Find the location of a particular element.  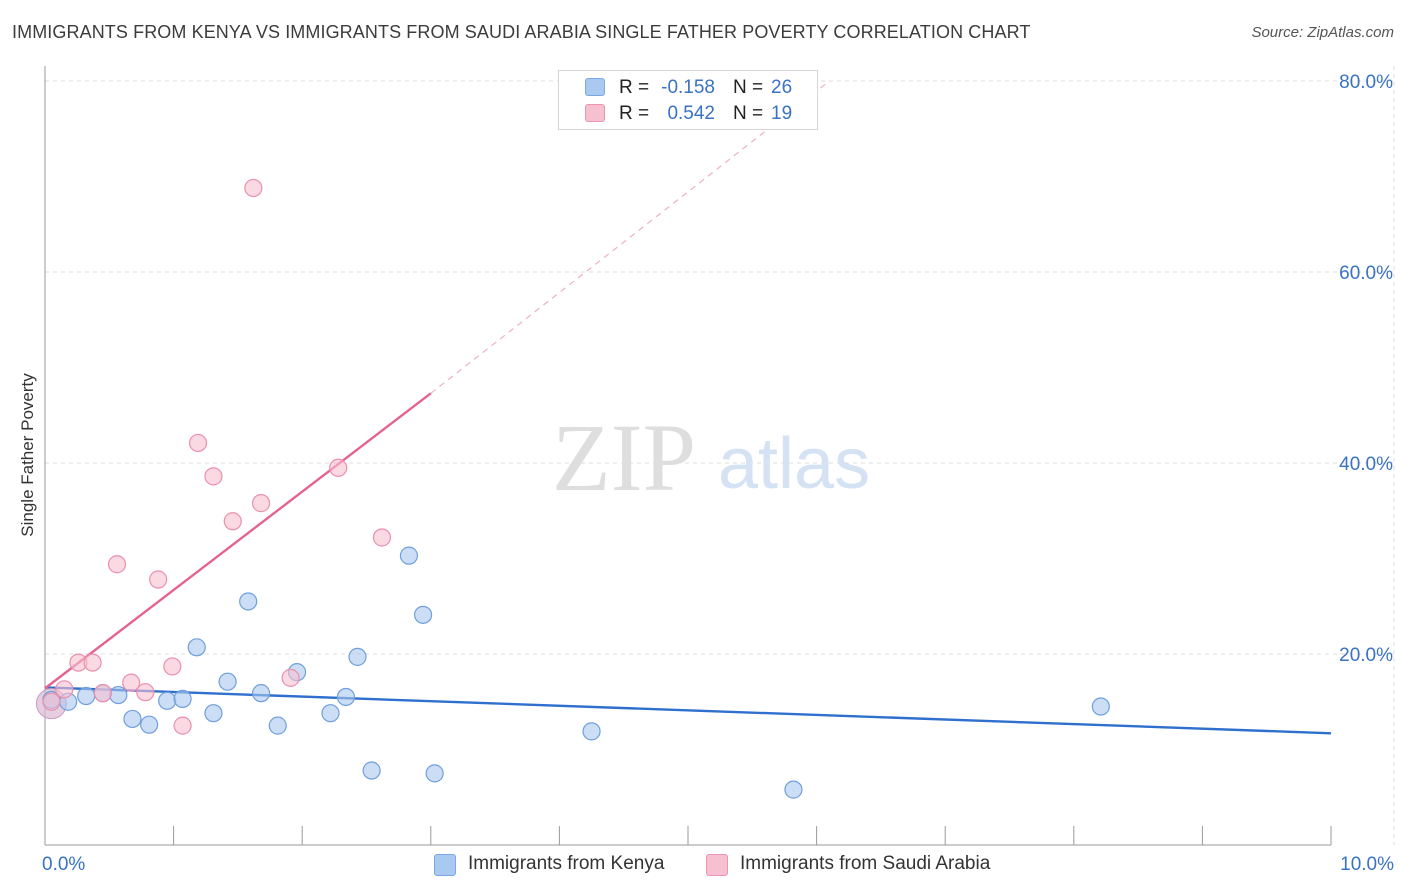

legend-label: Immigrants from Kenya is located at coordinates (566, 863).